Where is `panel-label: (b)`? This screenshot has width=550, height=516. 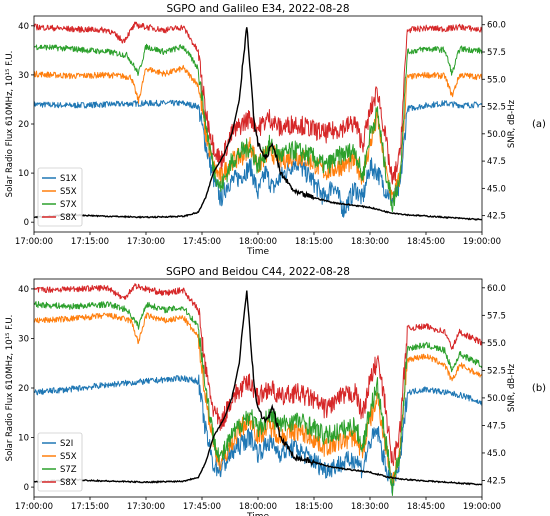 panel-label: (b) is located at coordinates (539, 388).